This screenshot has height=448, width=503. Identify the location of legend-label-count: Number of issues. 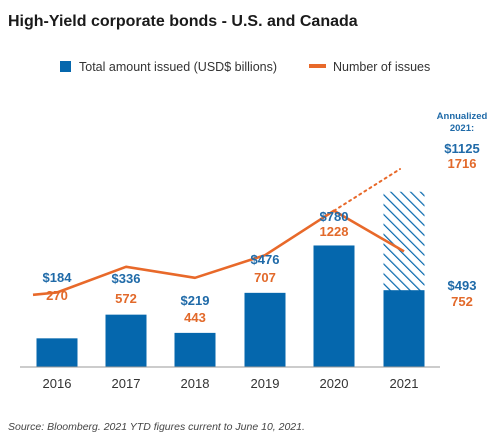
(381, 67).